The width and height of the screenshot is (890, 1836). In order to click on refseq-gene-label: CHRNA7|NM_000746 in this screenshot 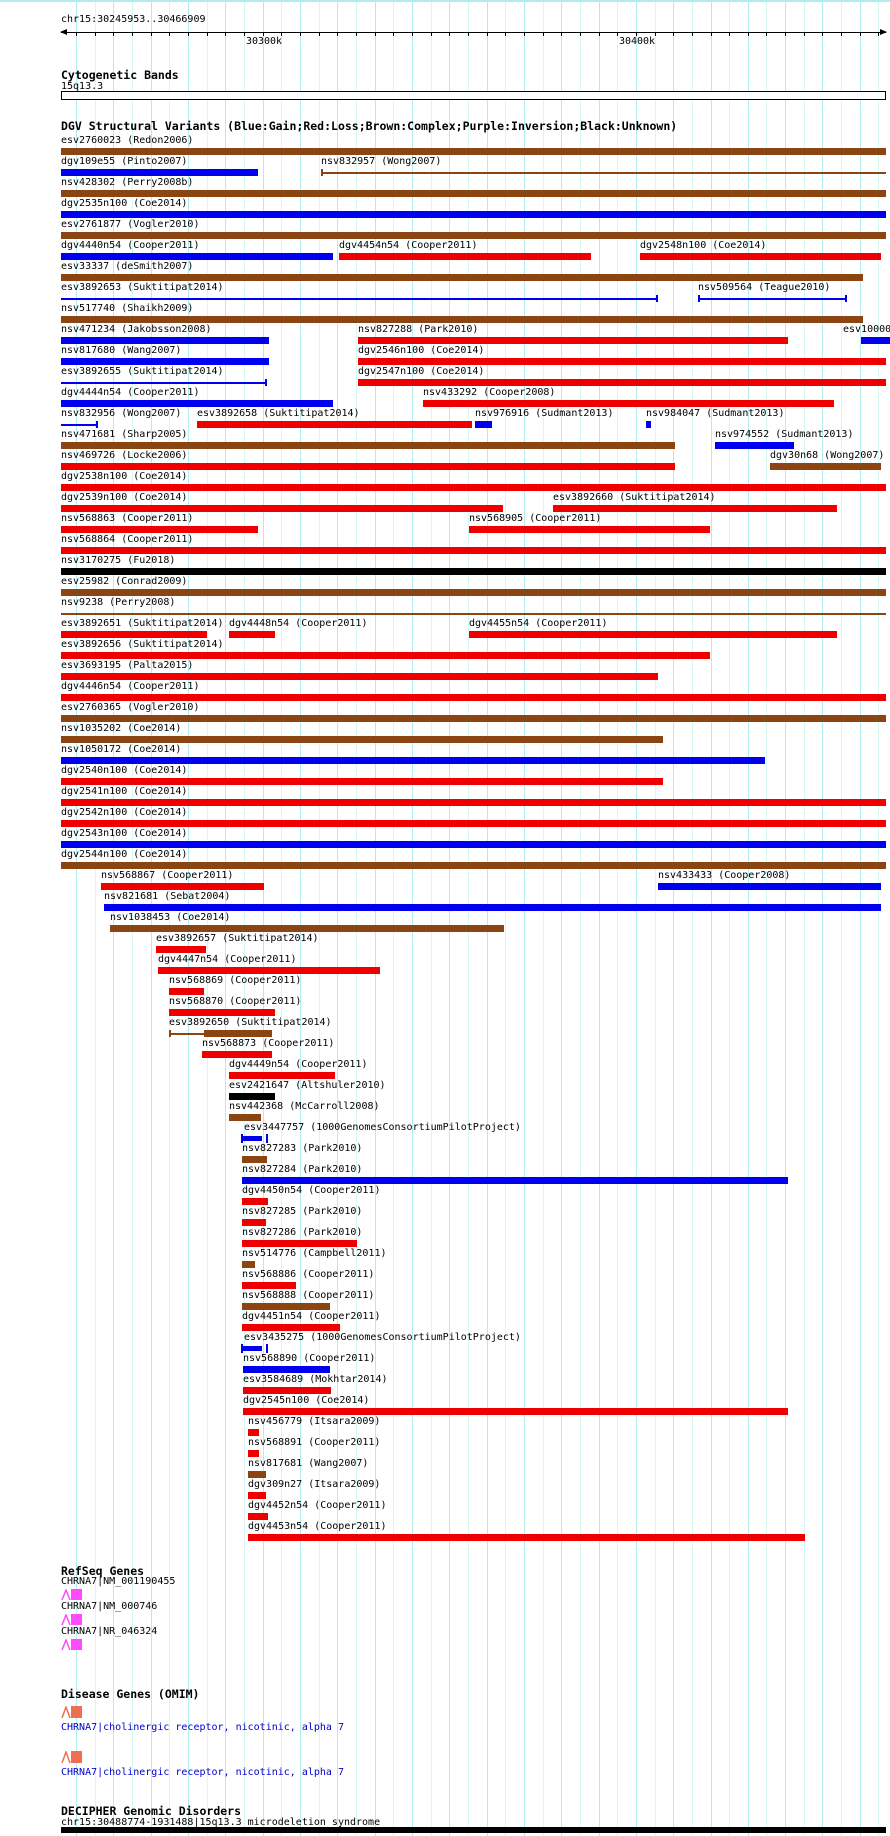, I will do `click(109, 1606)`.